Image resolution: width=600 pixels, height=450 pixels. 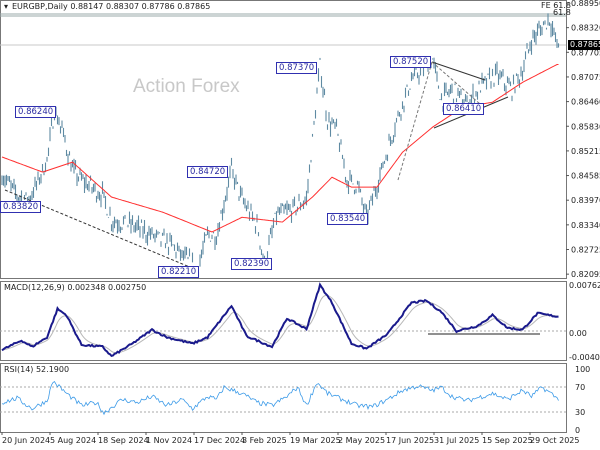 I want to click on collapse-icon: ▾, so click(x=6, y=6).